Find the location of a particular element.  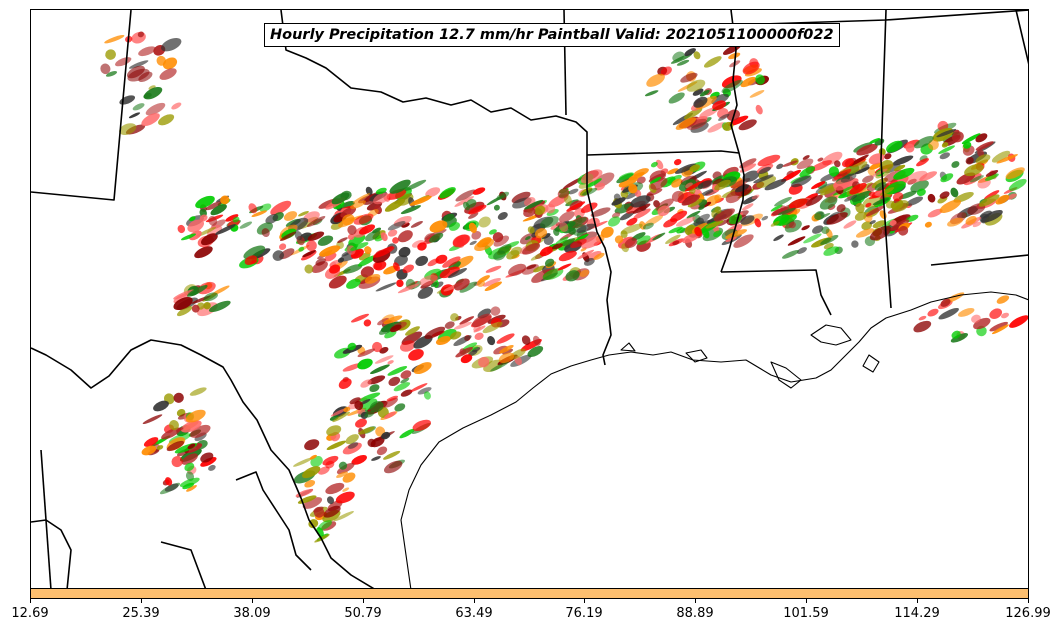

colorbar-tick-label: 25.39 is located at coordinates (141, 613).